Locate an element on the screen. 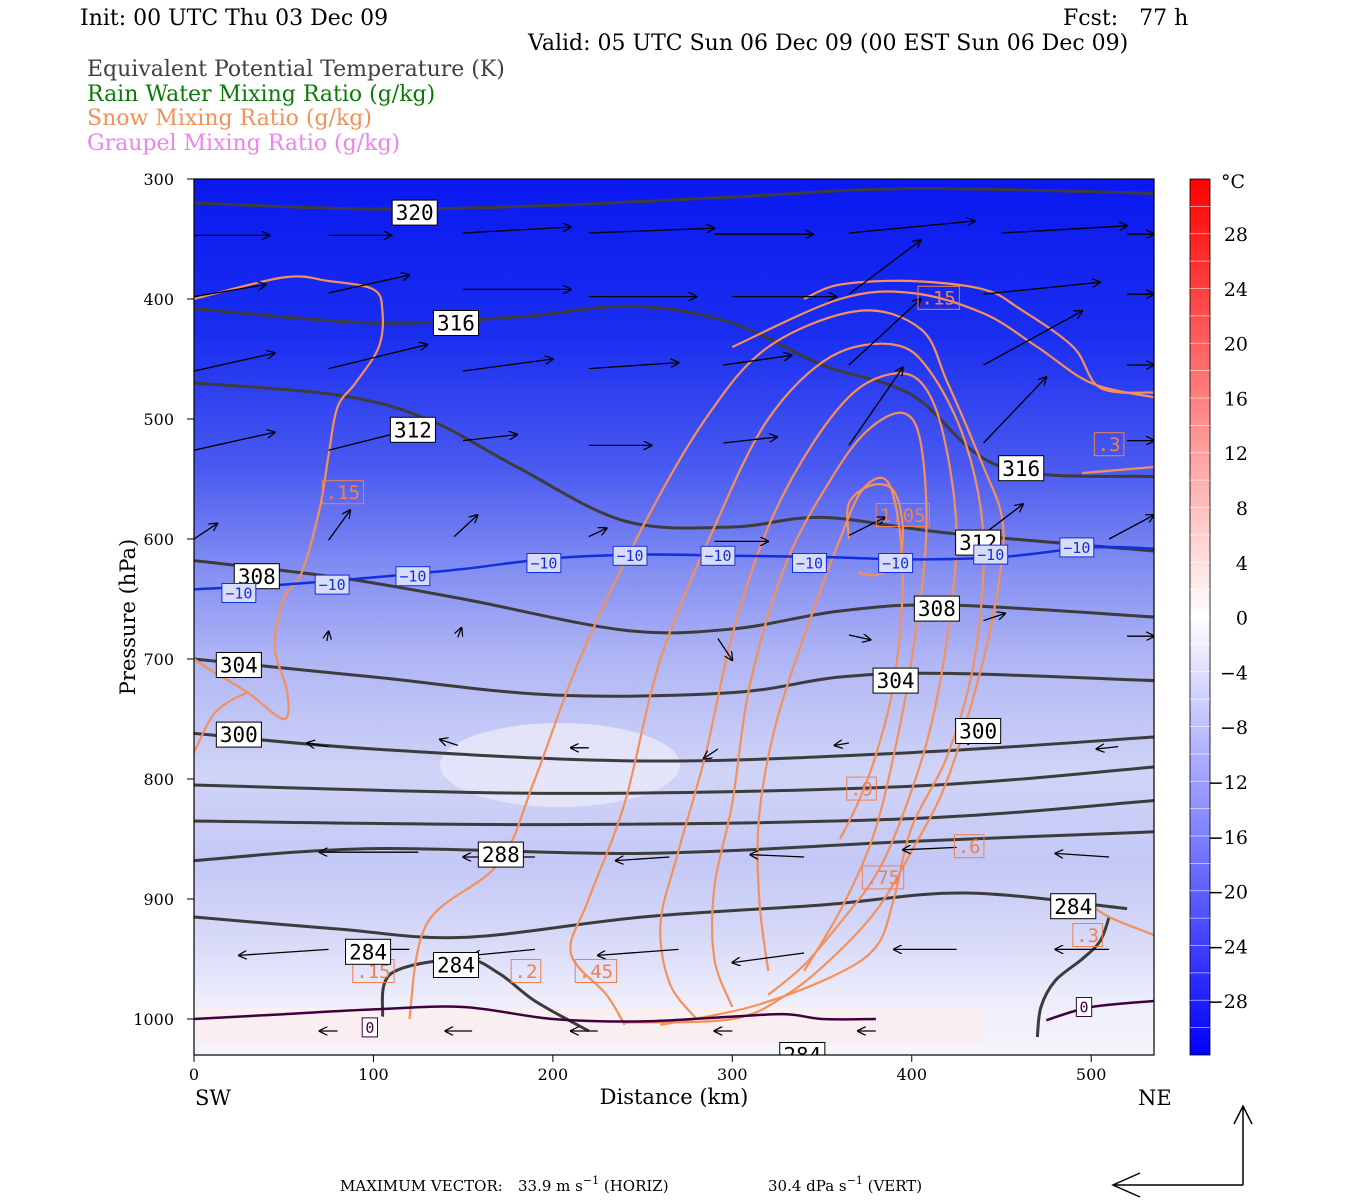 This screenshot has height=1200, width=1350. svg-text: .6 is located at coordinates (969, 847).